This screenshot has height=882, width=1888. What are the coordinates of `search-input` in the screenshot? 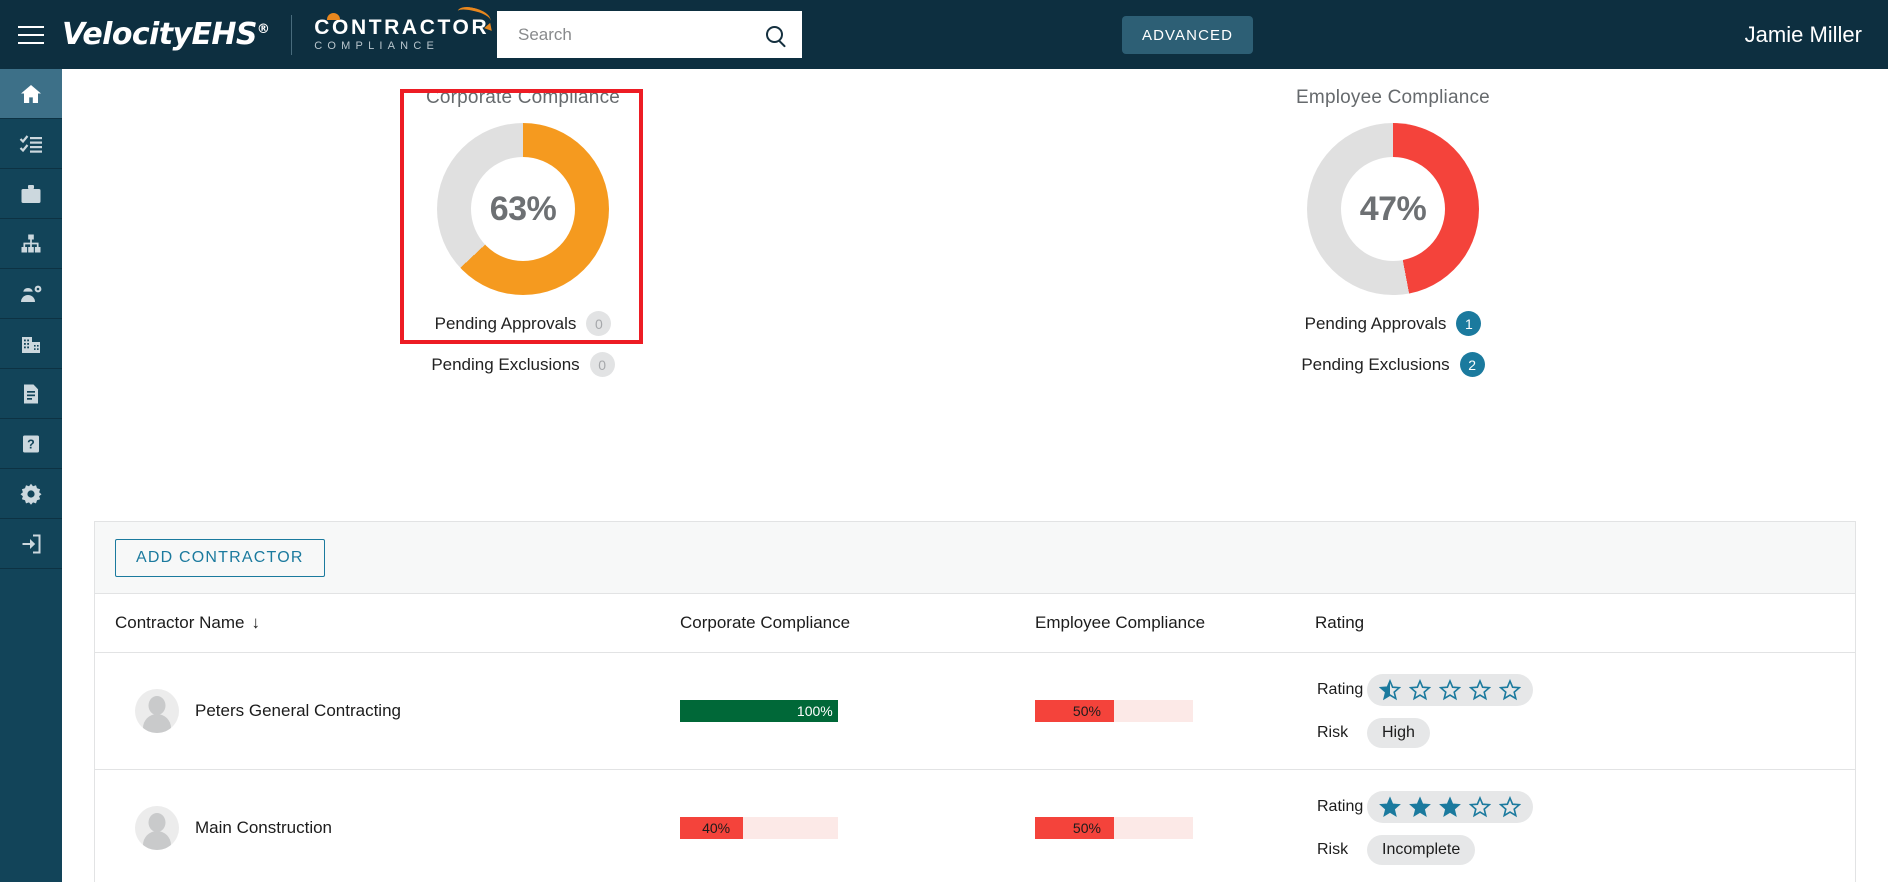 It's located at (621, 34).